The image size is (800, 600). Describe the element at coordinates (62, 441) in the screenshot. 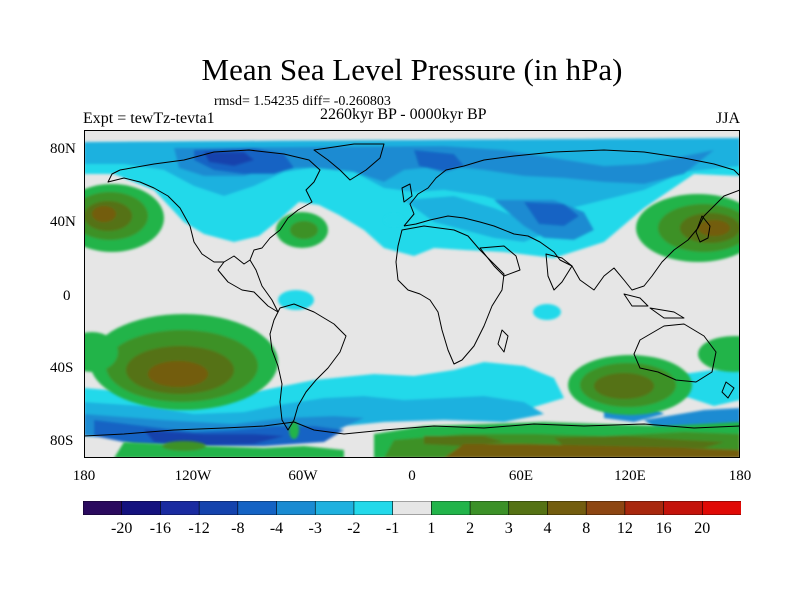

I see `lat-label-80s: 80S` at that location.